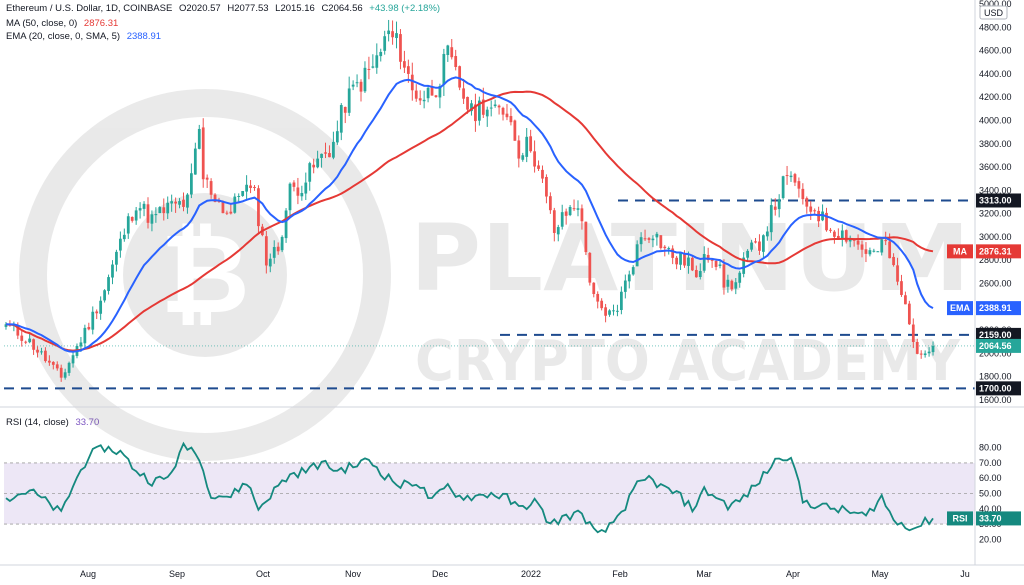 The height and width of the screenshot is (585, 1024). I want to click on price-tick-label: 4000.00, so click(995, 120).